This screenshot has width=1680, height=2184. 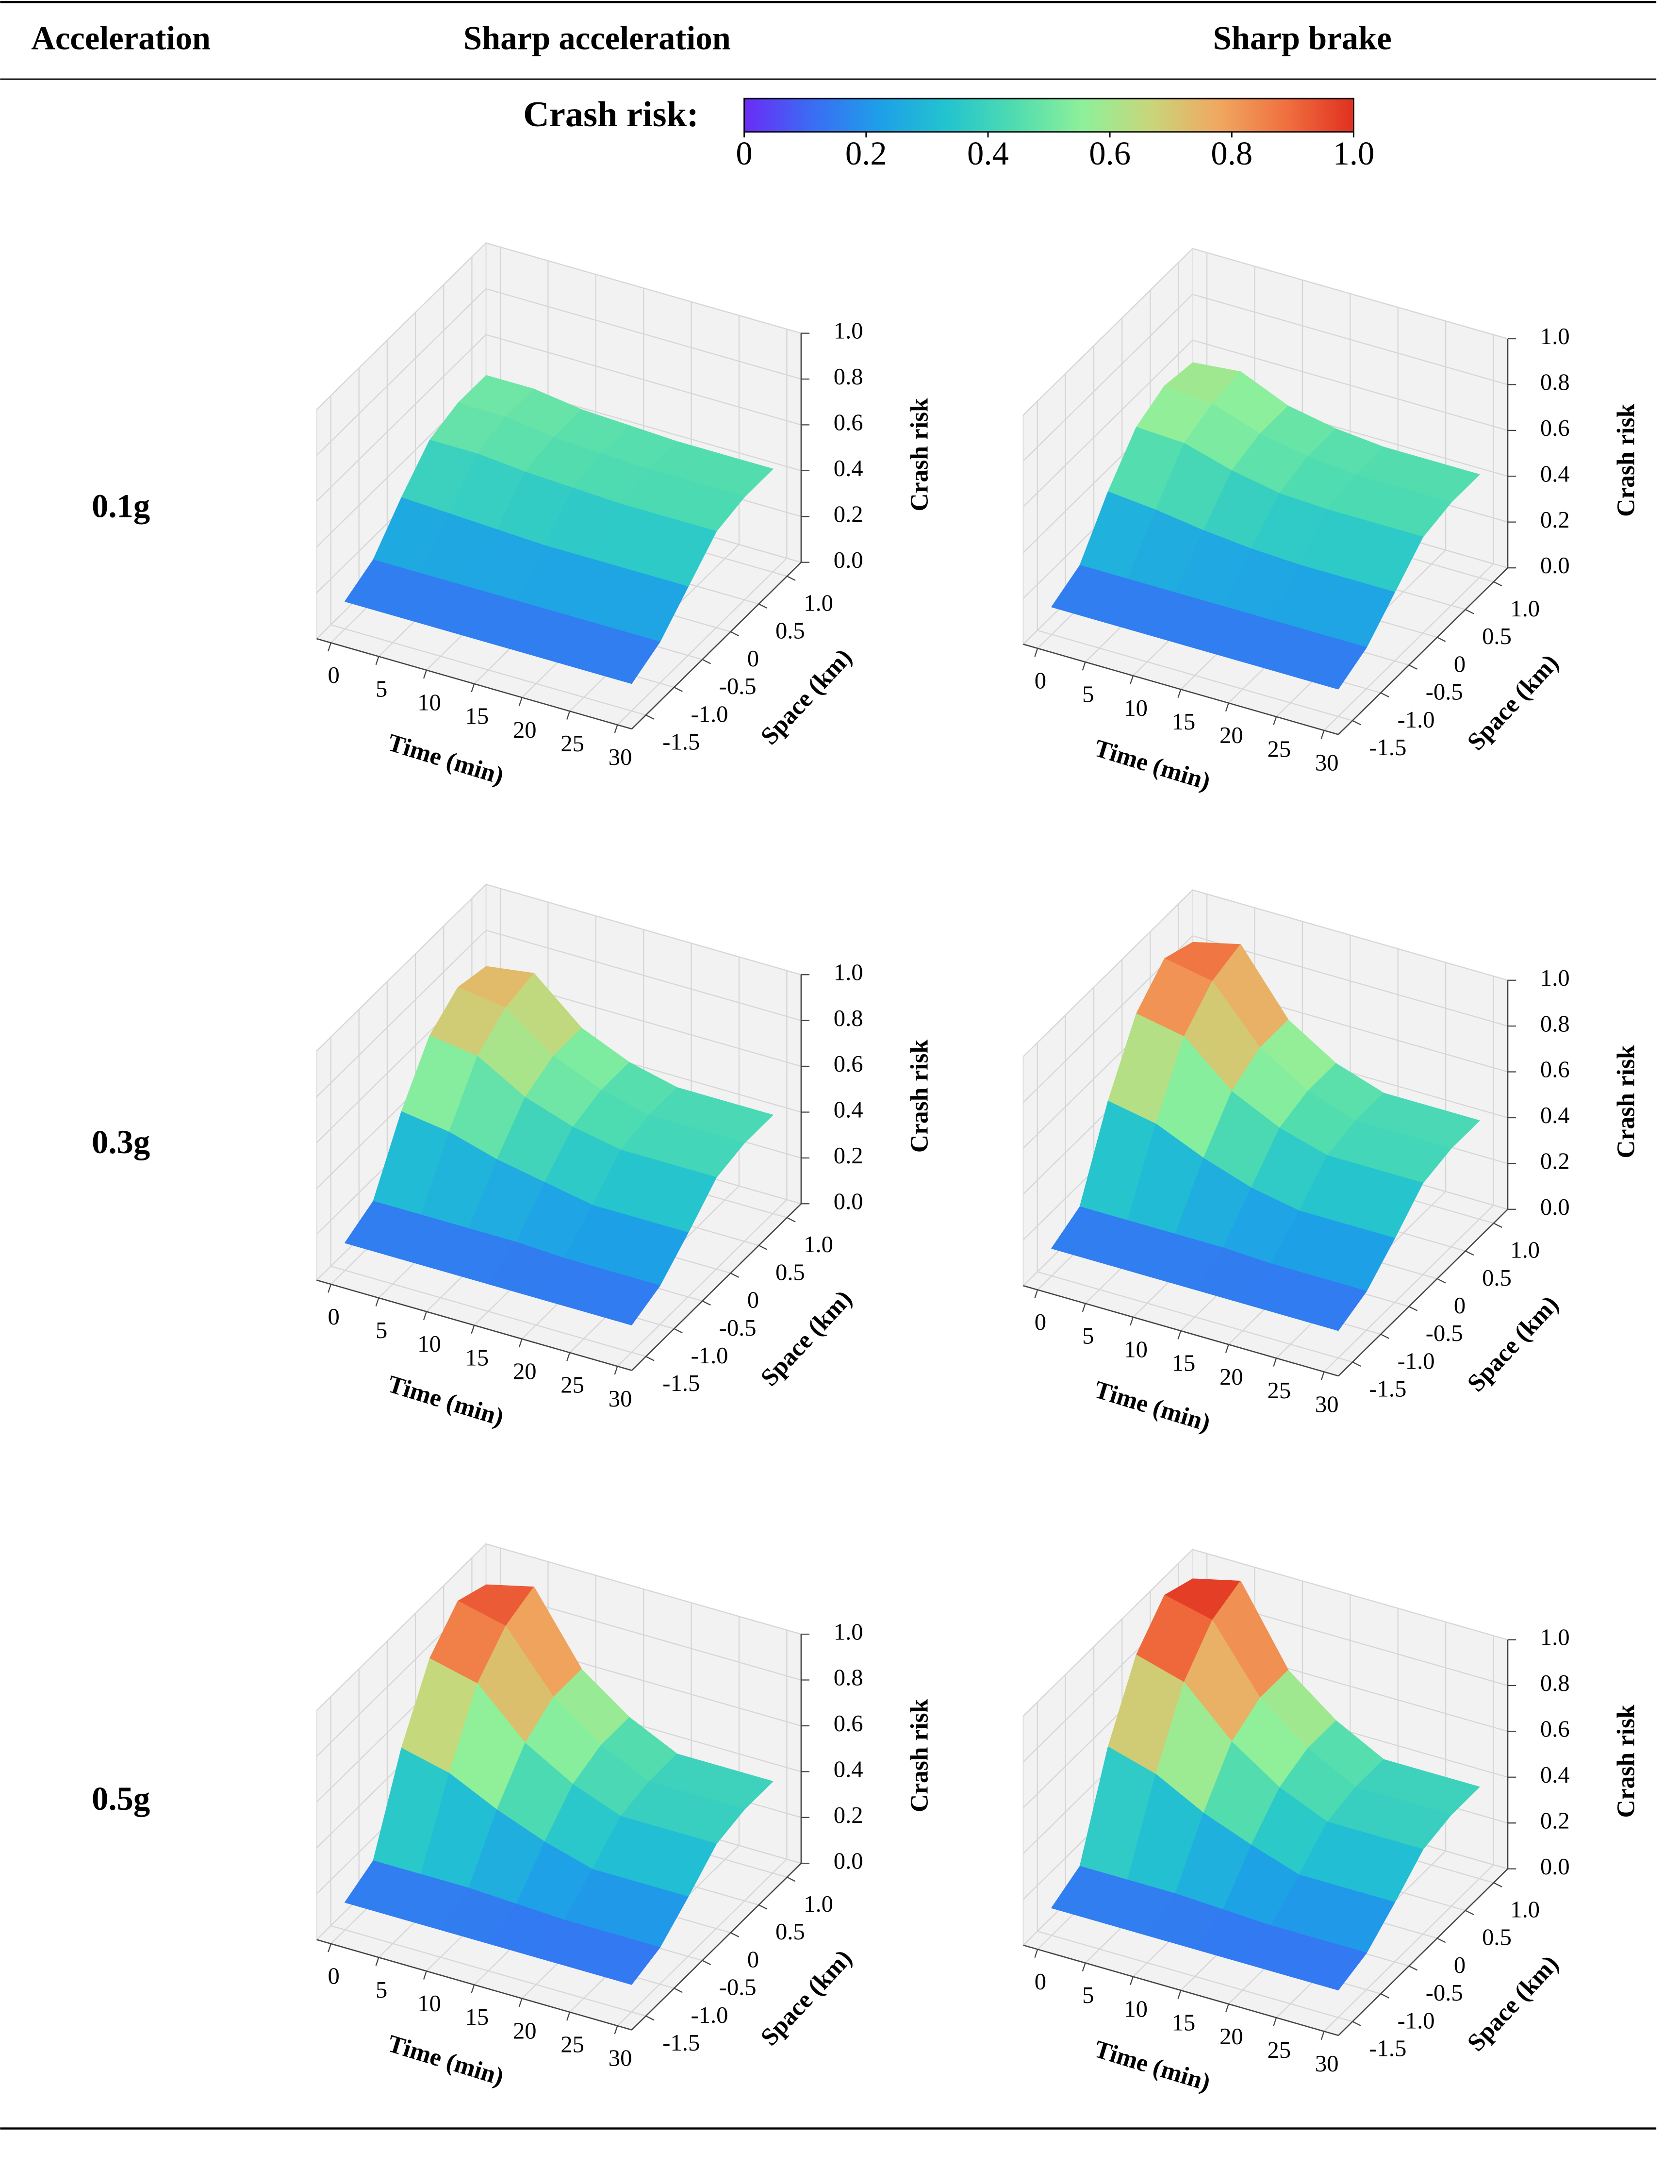 I want to click on colorbar-tick-label: 0, so click(x=744, y=153).